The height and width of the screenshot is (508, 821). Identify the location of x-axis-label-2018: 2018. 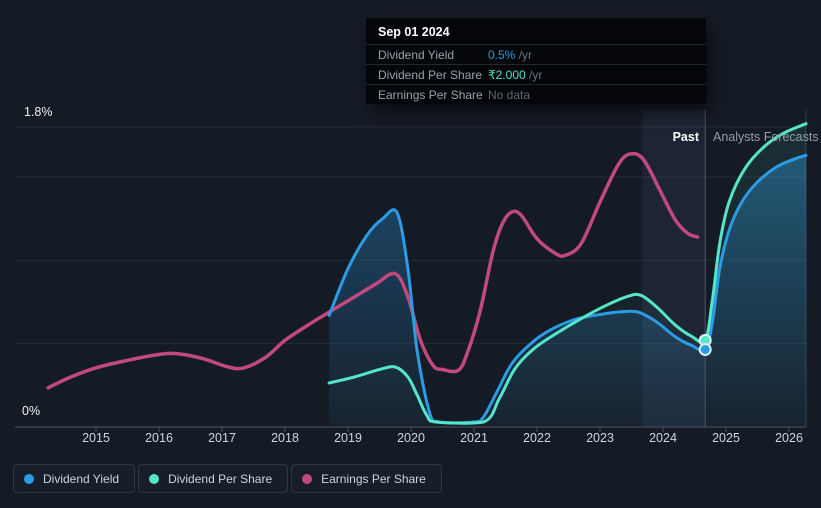
(285, 438).